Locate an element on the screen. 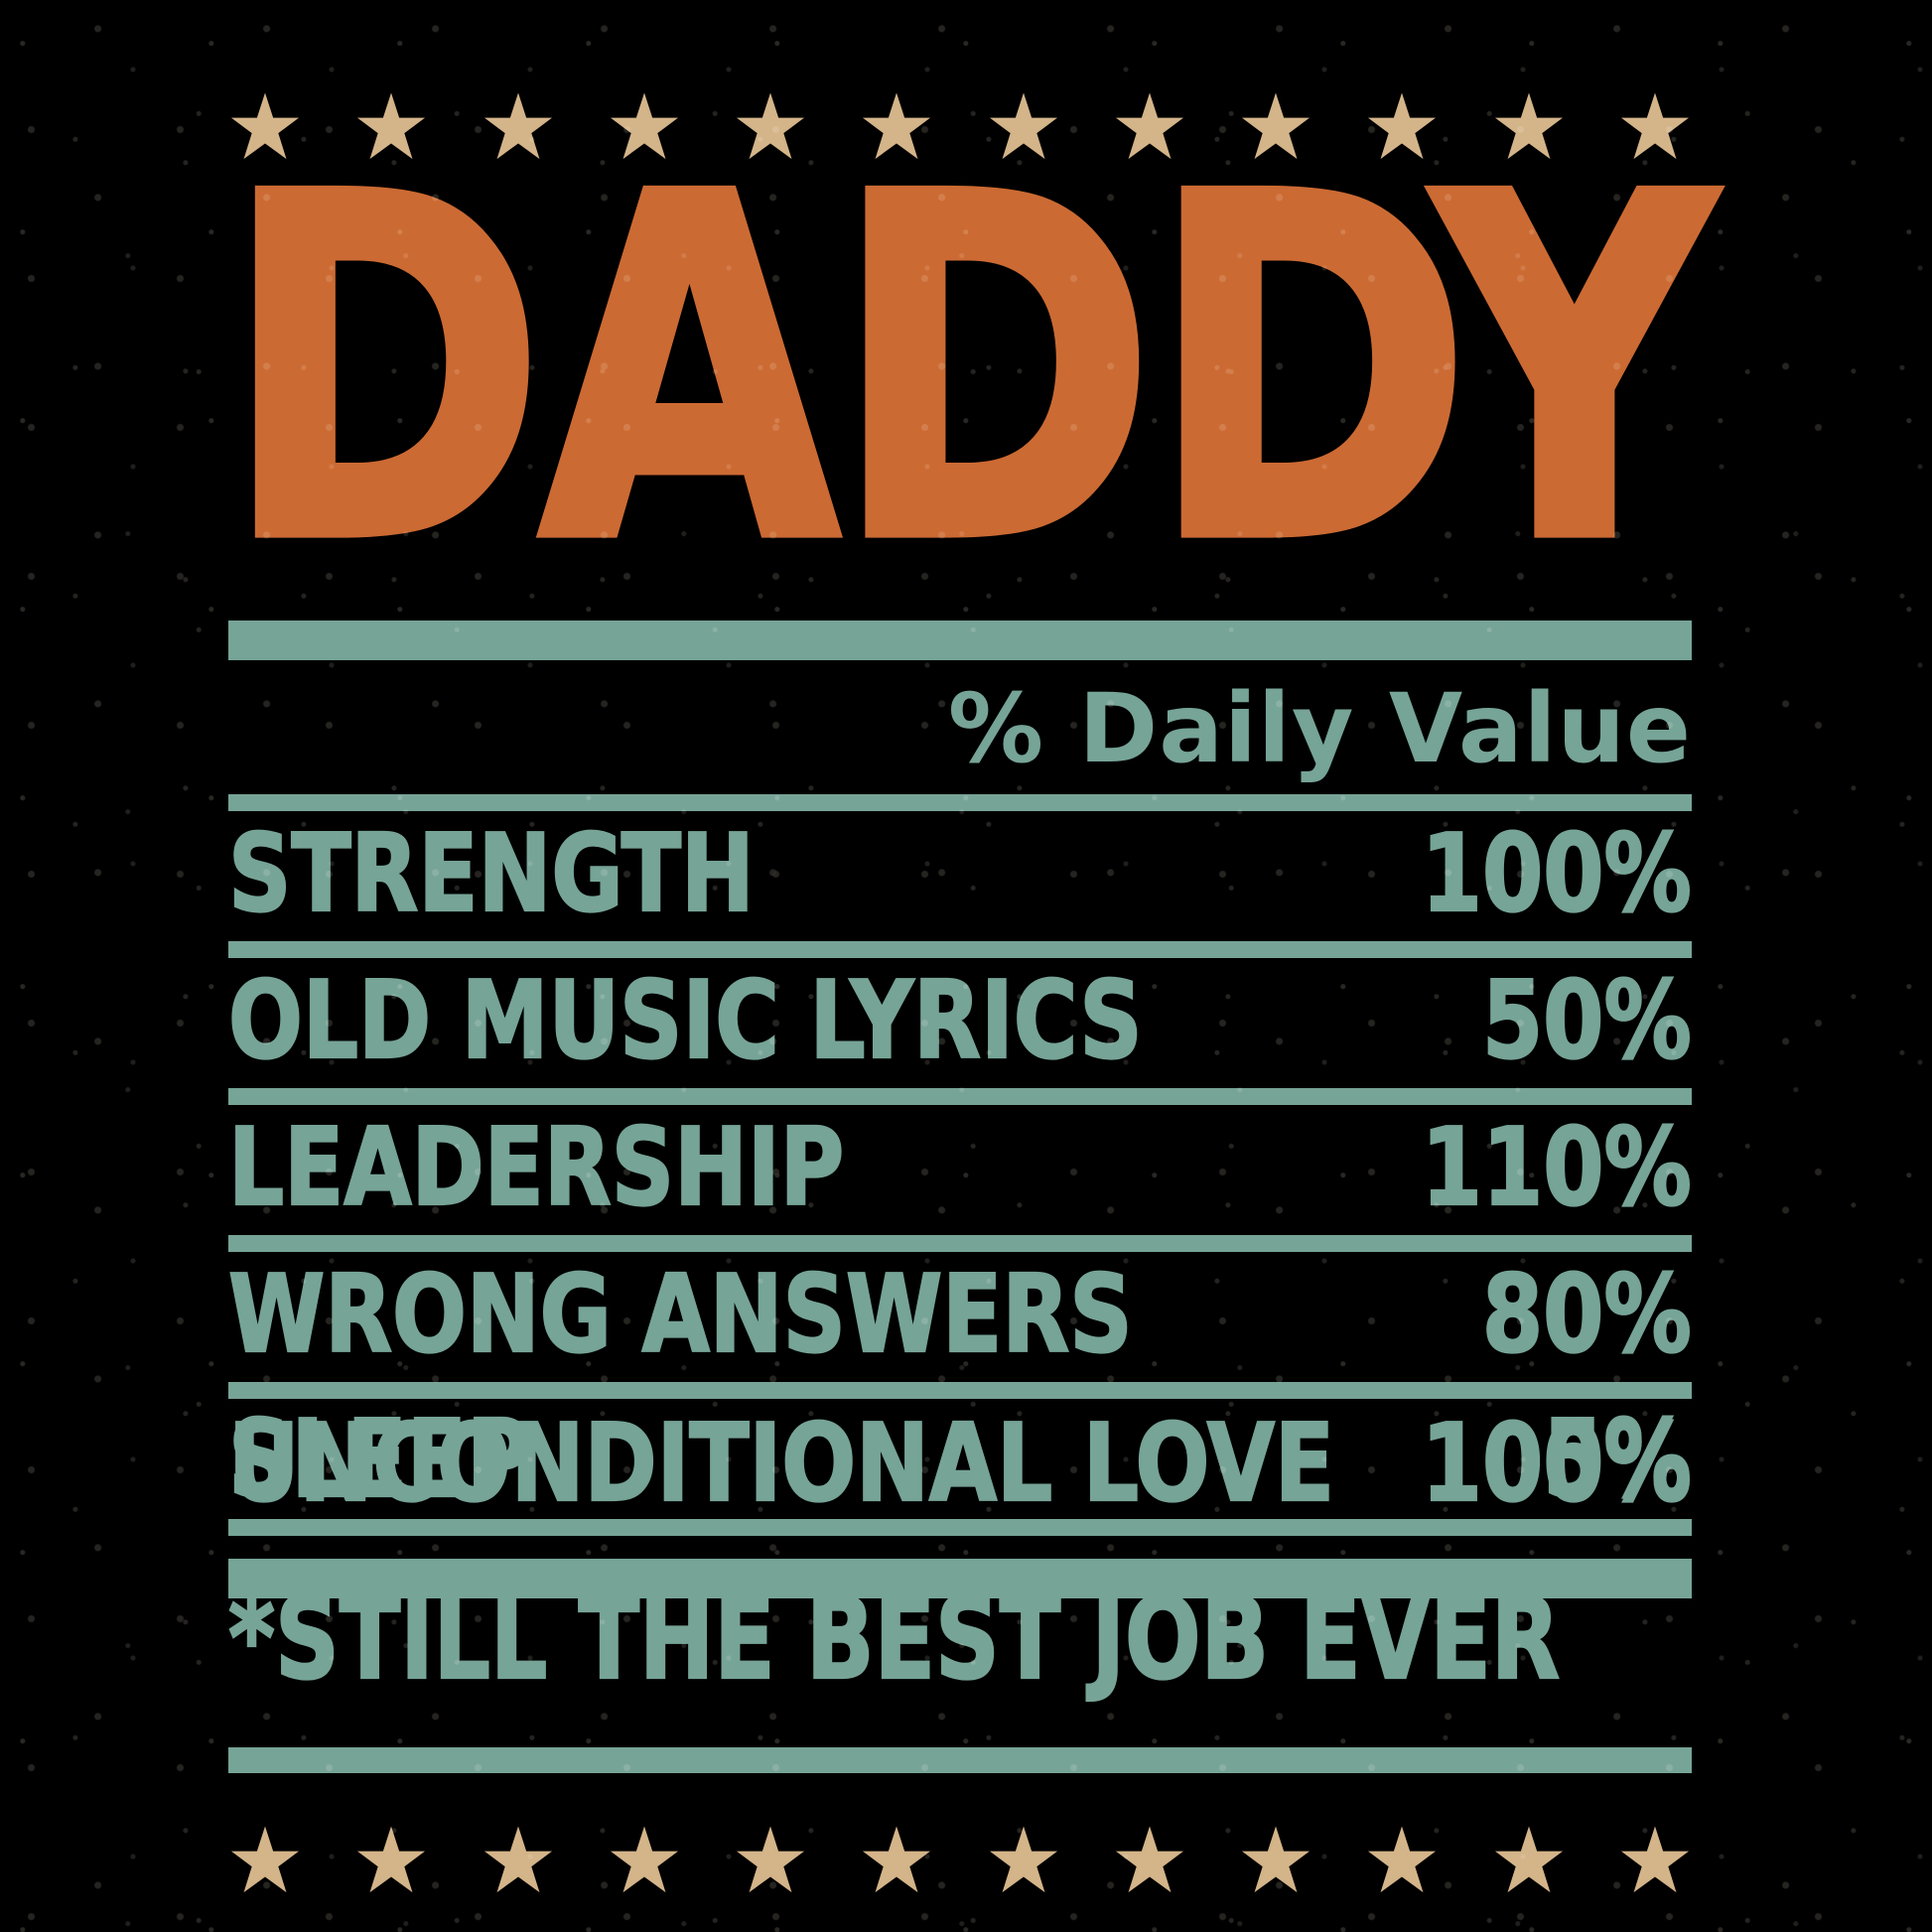  table-row: OLD MUSIC LYRICS 50% is located at coordinates (960, 1021).